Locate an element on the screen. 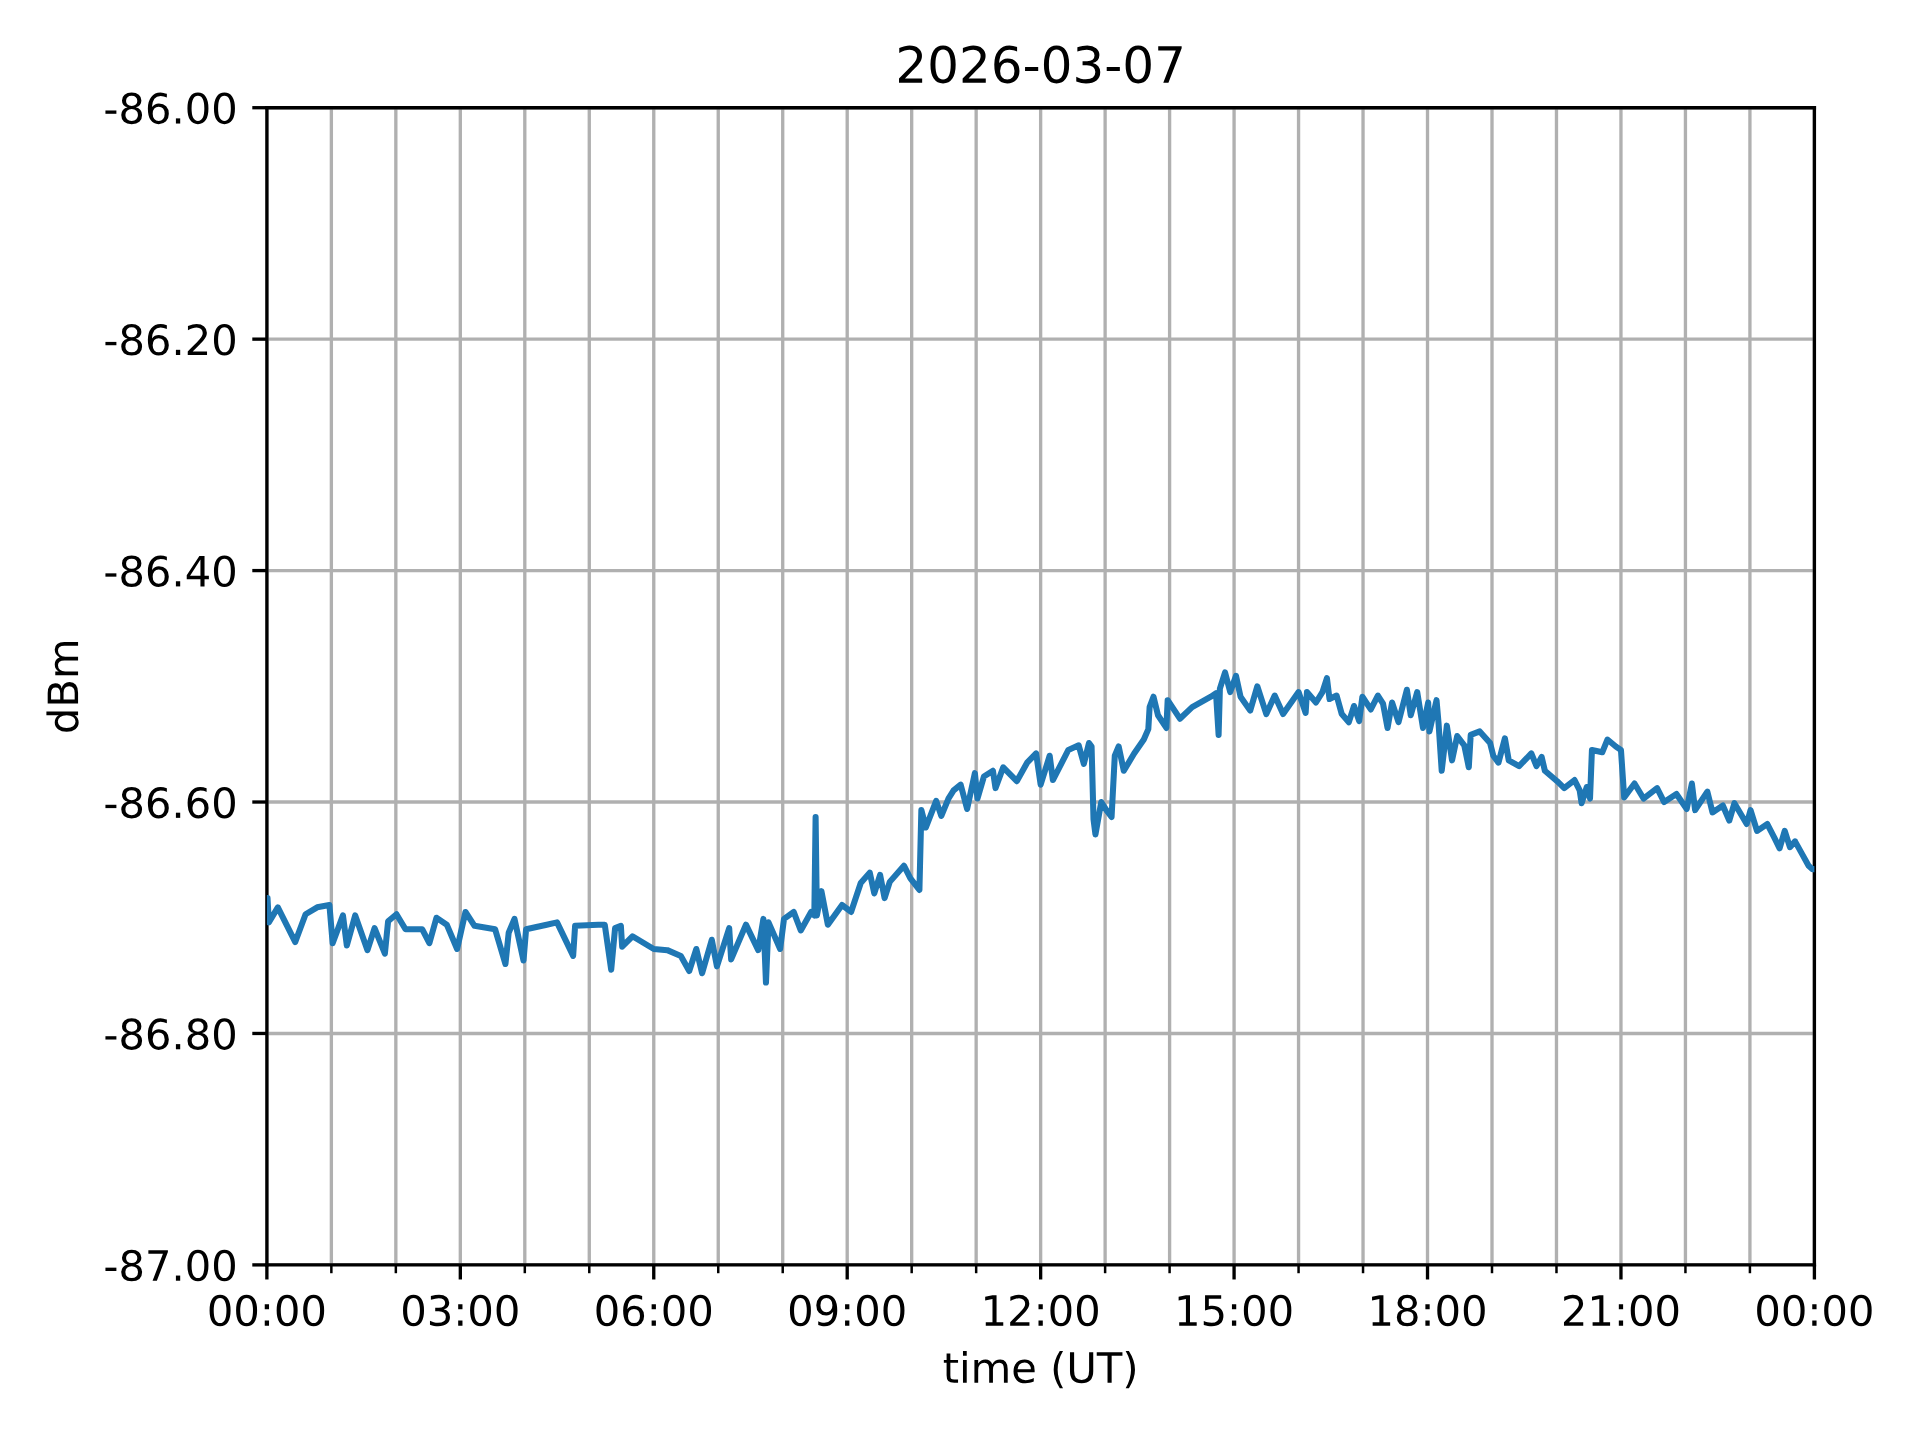 This screenshot has width=1920, height=1440. x-tick-label: 18:00 is located at coordinates (1428, 1310).